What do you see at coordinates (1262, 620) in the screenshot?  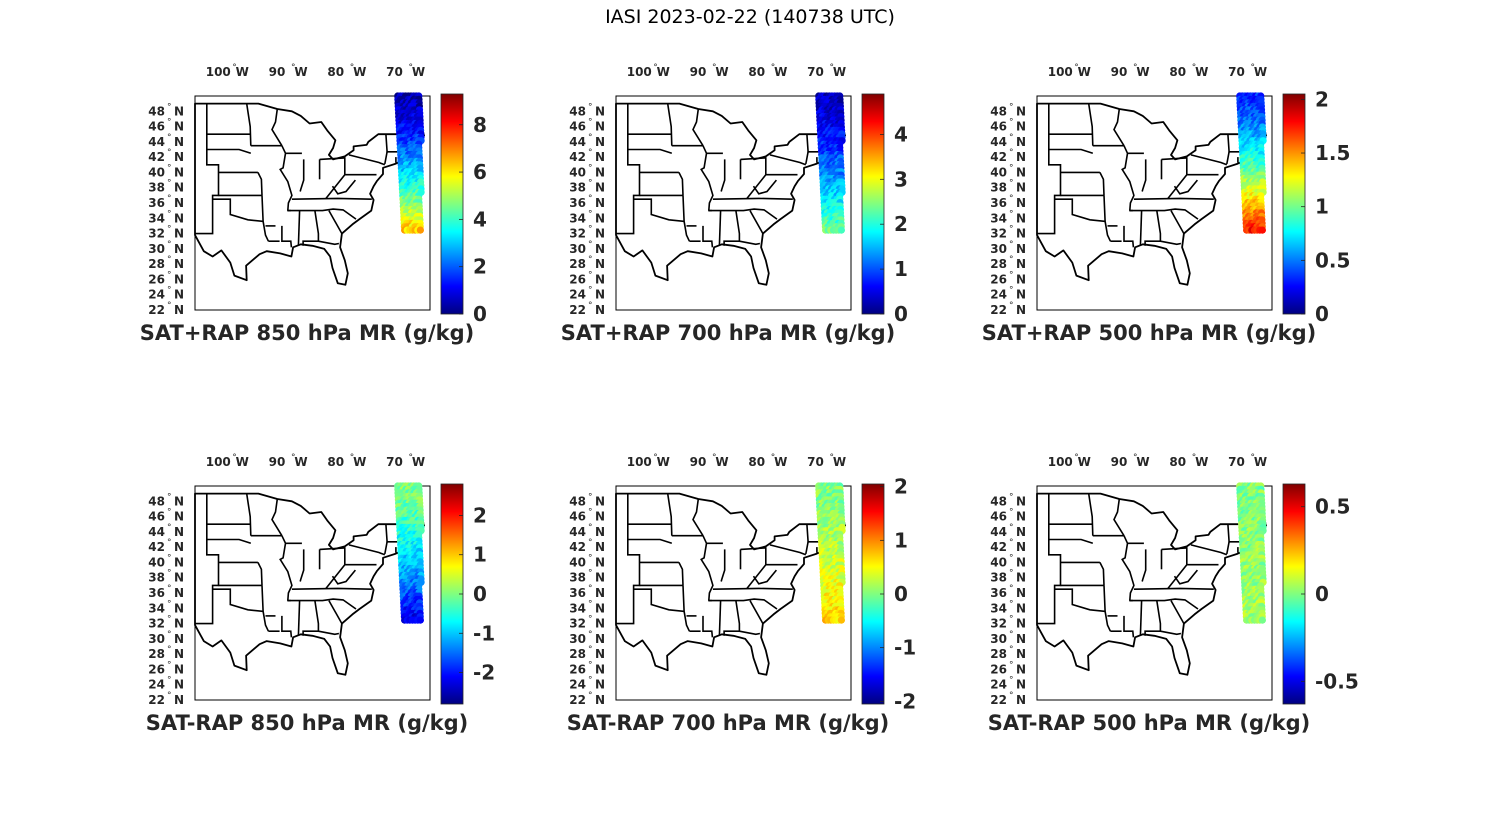 I see `swath-point` at bounding box center [1262, 620].